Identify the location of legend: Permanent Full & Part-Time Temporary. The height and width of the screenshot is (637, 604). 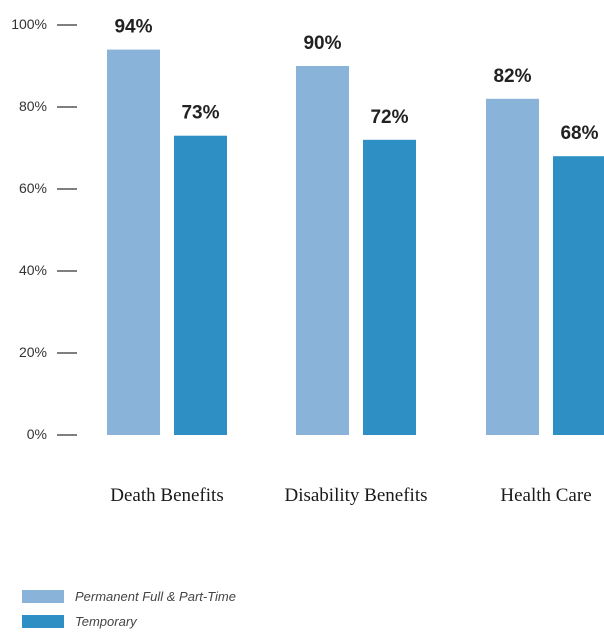
(129, 612).